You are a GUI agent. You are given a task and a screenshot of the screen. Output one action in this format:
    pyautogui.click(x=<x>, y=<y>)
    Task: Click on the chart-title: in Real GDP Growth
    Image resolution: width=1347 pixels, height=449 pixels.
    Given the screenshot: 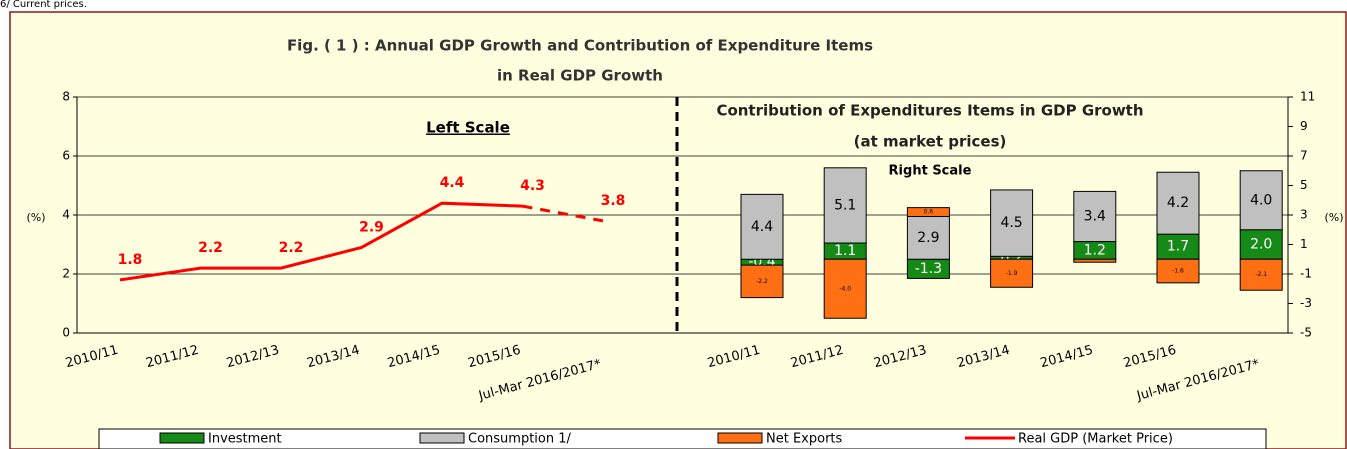 What is the action you would take?
    pyautogui.click(x=580, y=76)
    